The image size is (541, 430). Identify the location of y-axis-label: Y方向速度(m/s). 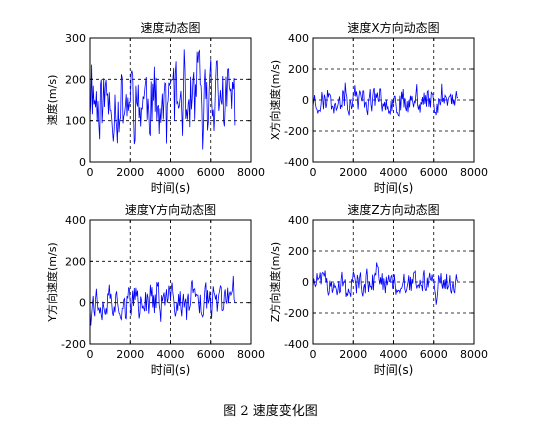
(52, 282).